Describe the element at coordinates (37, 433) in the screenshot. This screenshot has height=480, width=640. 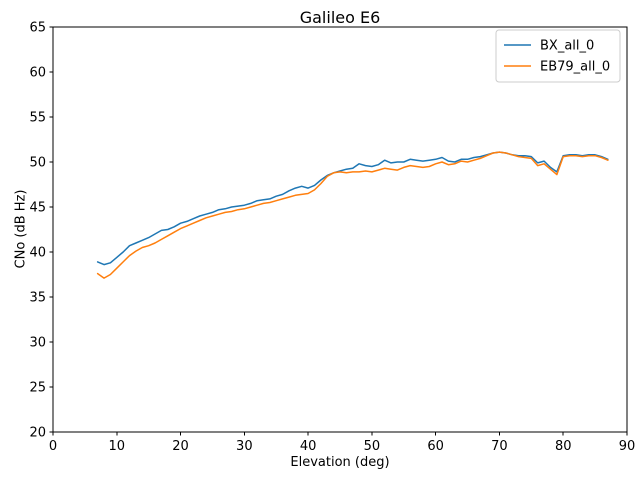
I see `y-tick-label: 20` at that location.